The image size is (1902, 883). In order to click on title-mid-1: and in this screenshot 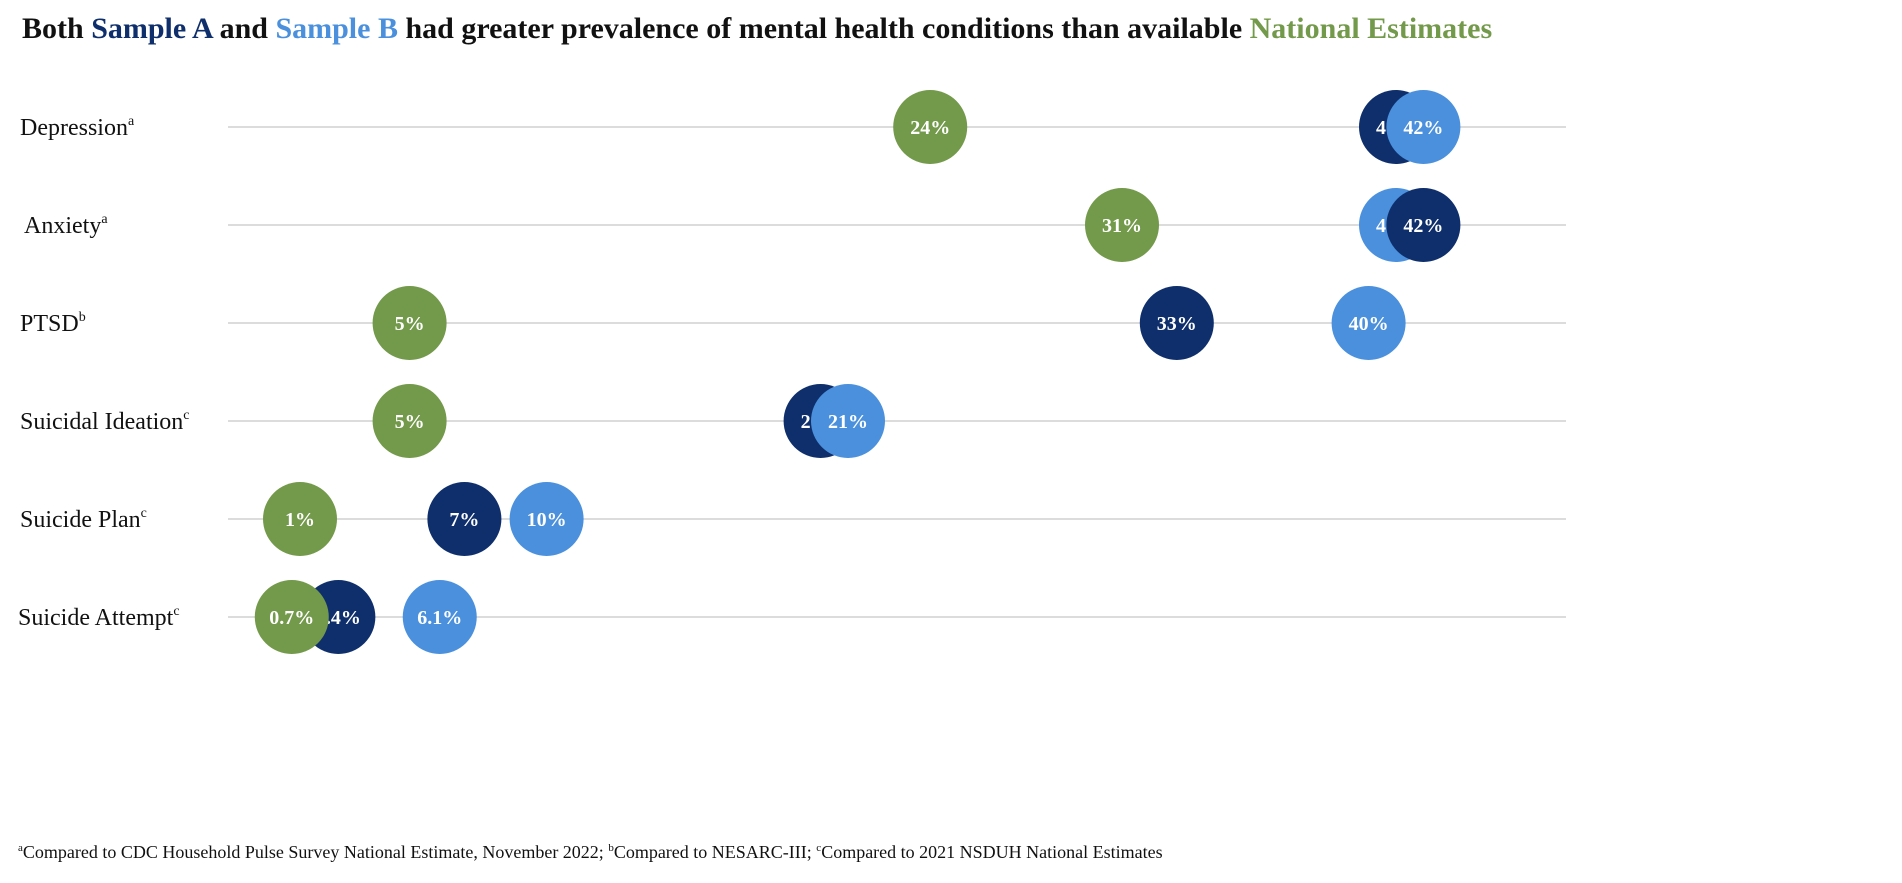, I will do `click(244, 28)`.